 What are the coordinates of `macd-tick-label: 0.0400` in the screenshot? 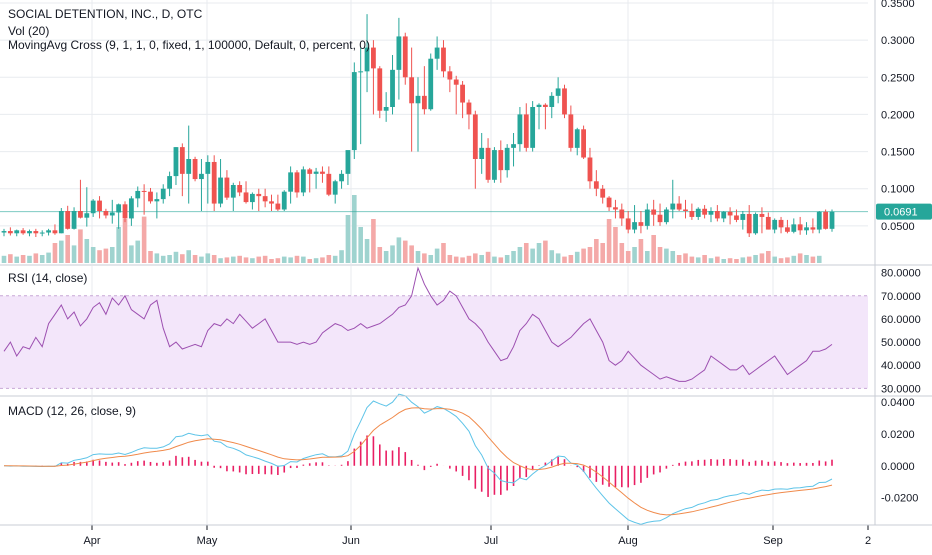 It's located at (898, 403).